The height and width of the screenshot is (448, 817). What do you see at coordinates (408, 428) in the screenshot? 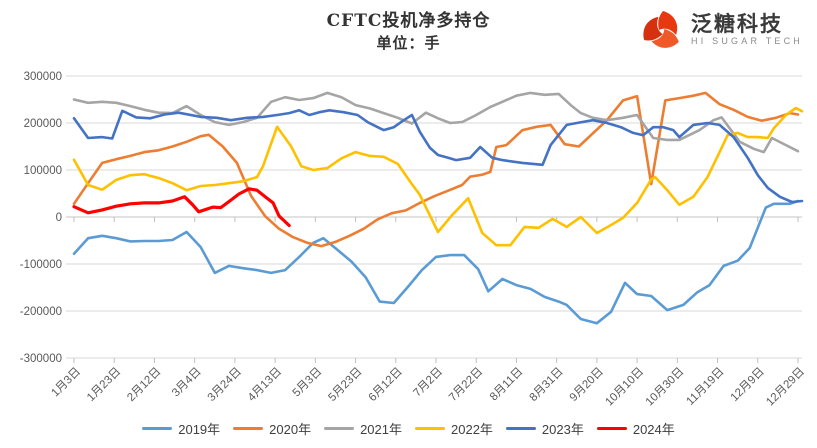
I see `chart-legend: 2019年 2020年 2021年 2022年 2023年 2024年` at bounding box center [408, 428].